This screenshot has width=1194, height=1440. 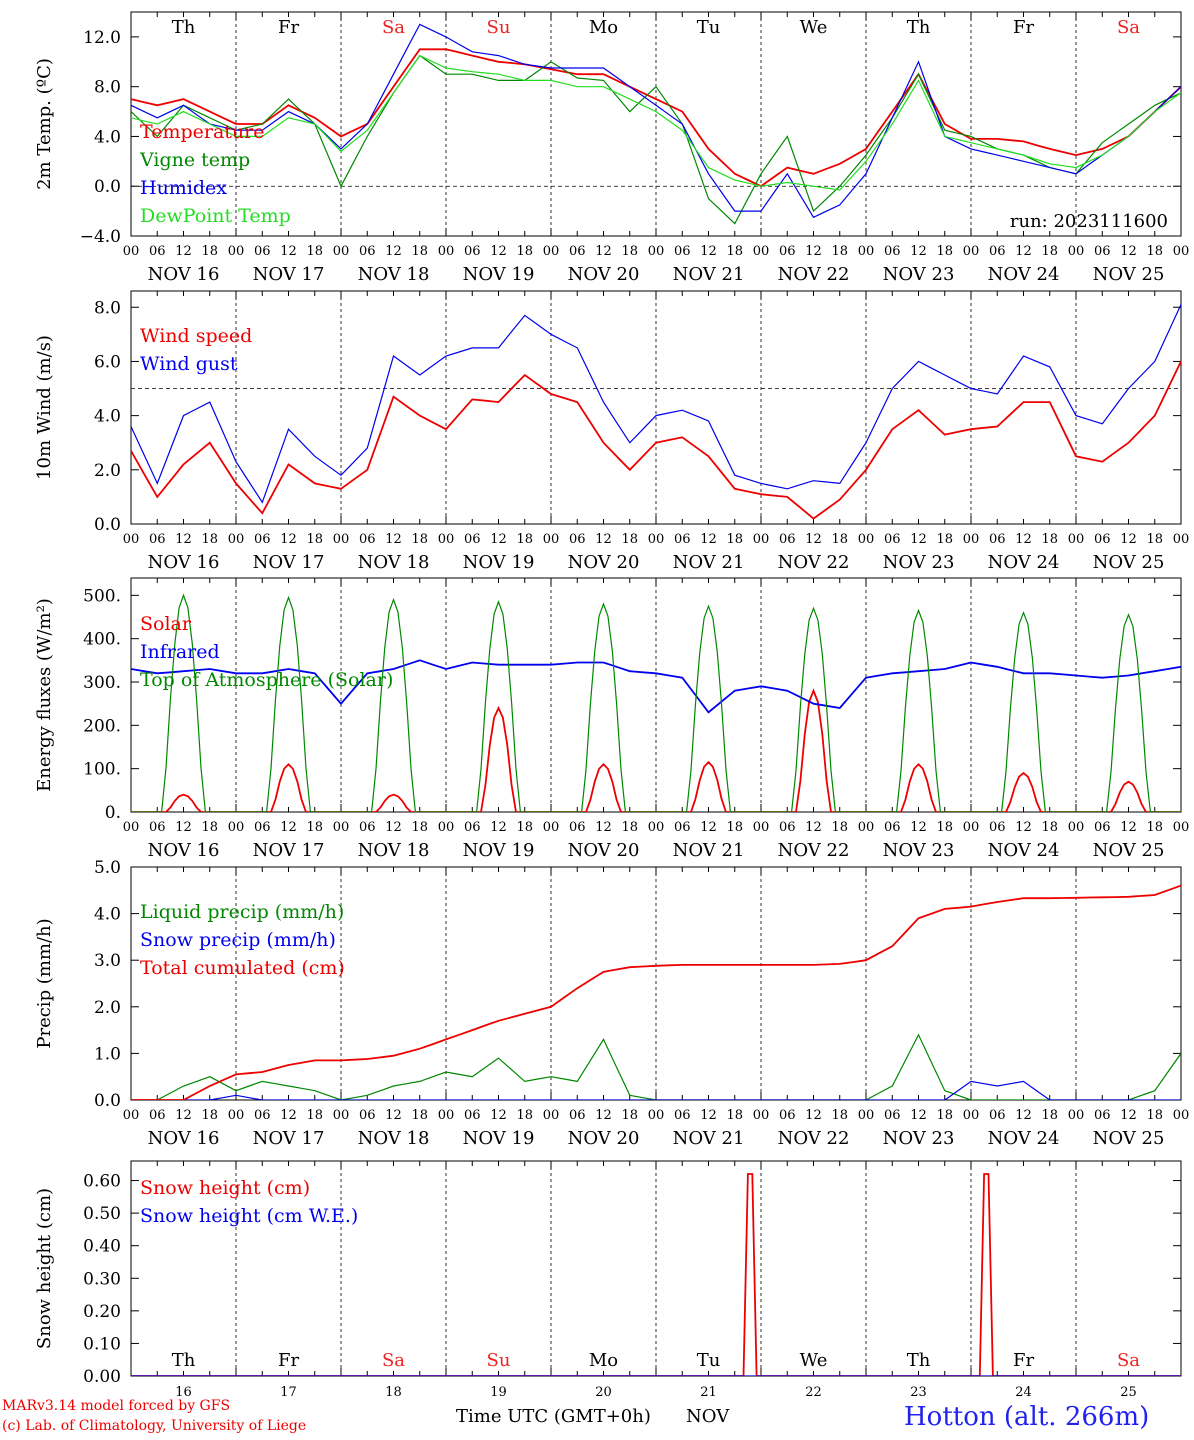 What do you see at coordinates (814, 562) in the screenshot?
I see `day-label: NOV 22` at bounding box center [814, 562].